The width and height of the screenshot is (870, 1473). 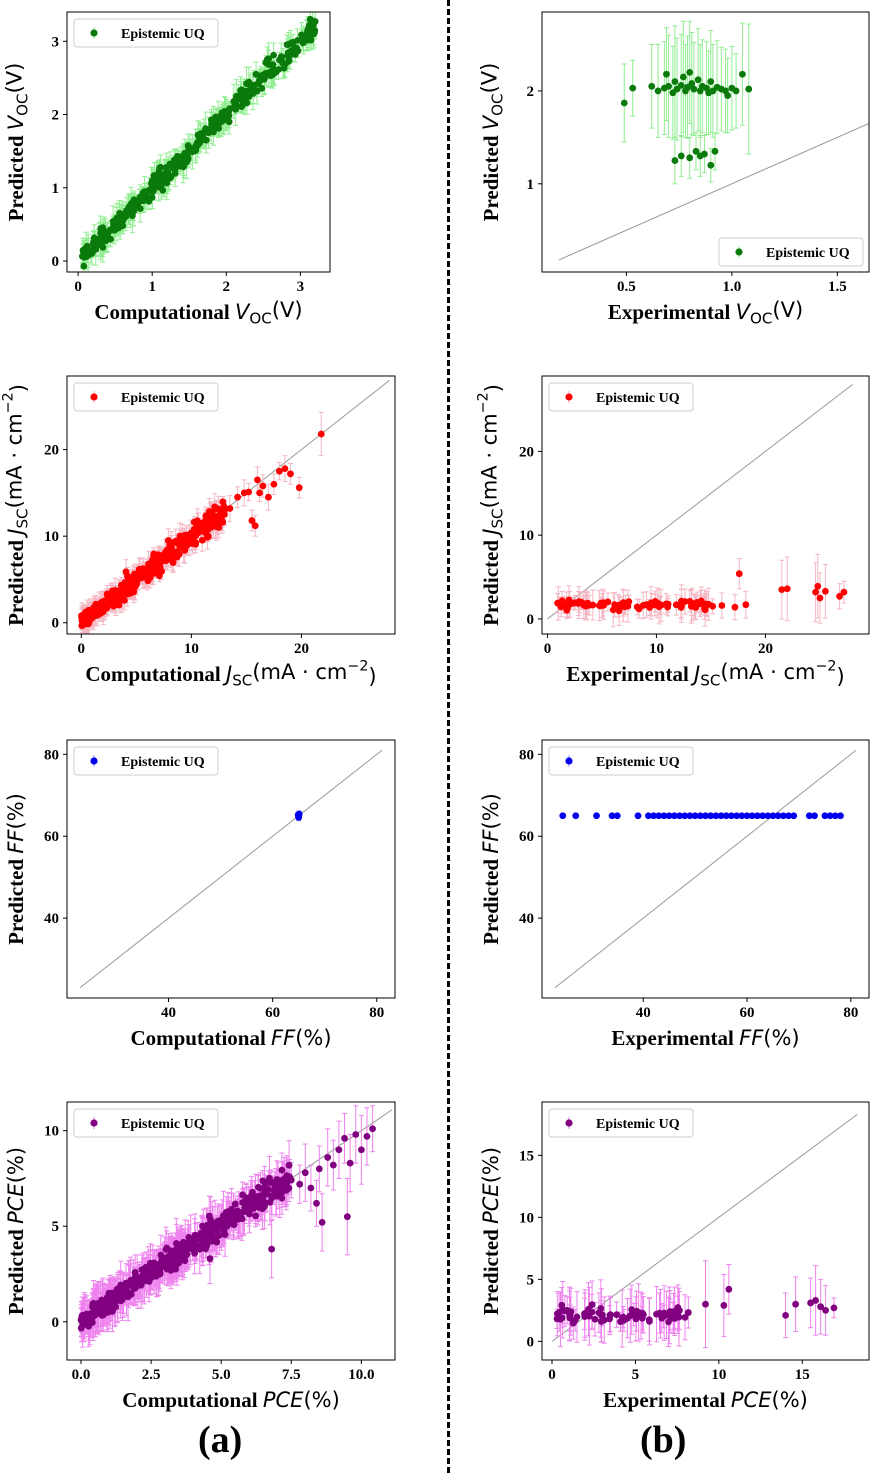 What do you see at coordinates (168, 1013) in the screenshot?
I see `x-tick-label: 40` at bounding box center [168, 1013].